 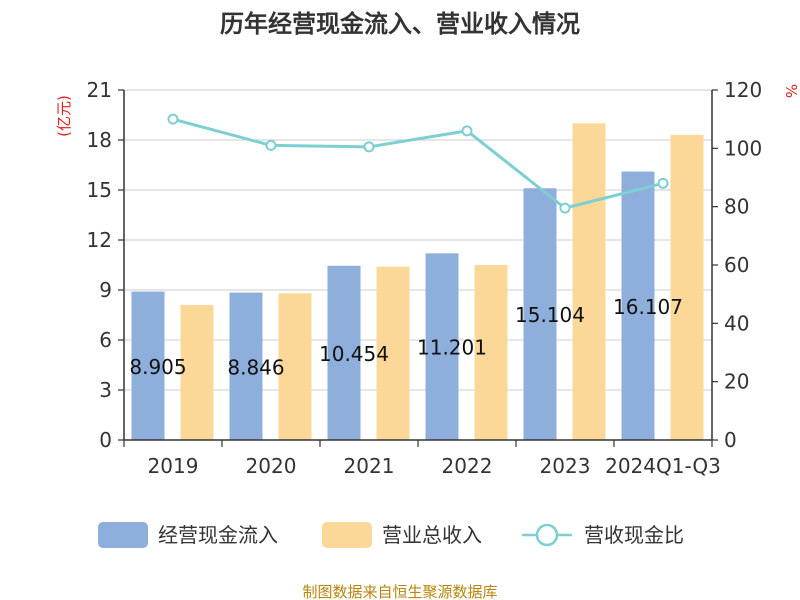 I want to click on data-labels: 8.905 8.846 10.454 11.201 15.104 16.107, so click(x=406, y=337).